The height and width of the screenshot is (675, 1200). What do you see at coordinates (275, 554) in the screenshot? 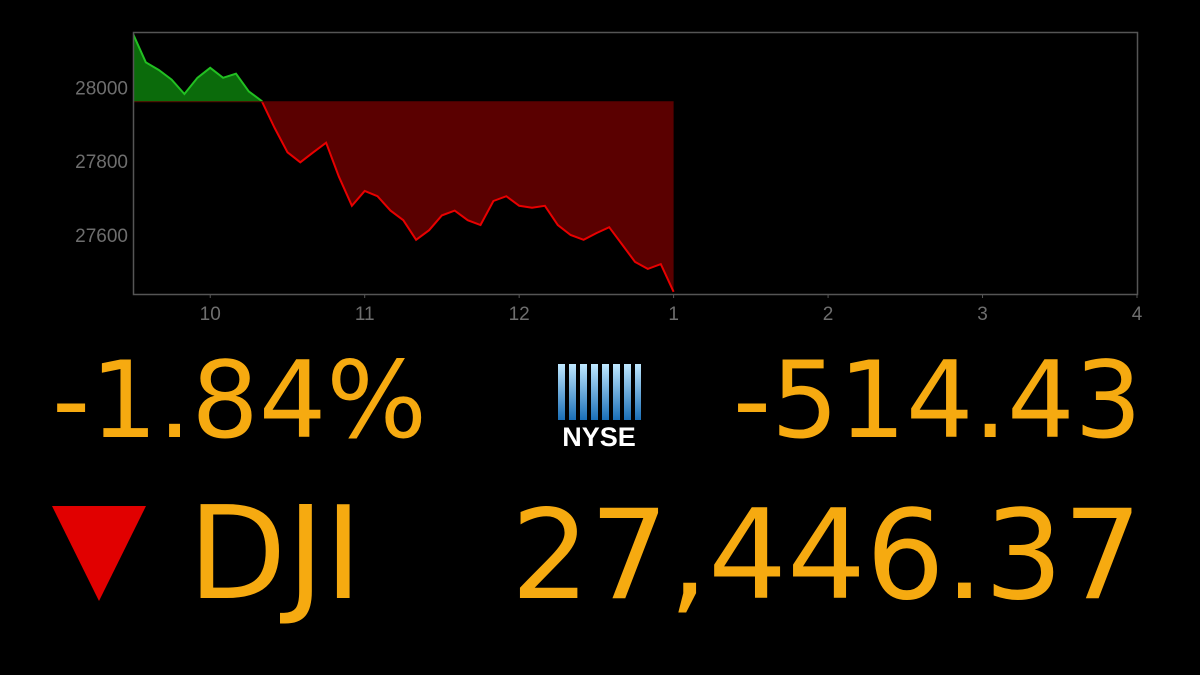
I see `symbol: DJI` at bounding box center [275, 554].